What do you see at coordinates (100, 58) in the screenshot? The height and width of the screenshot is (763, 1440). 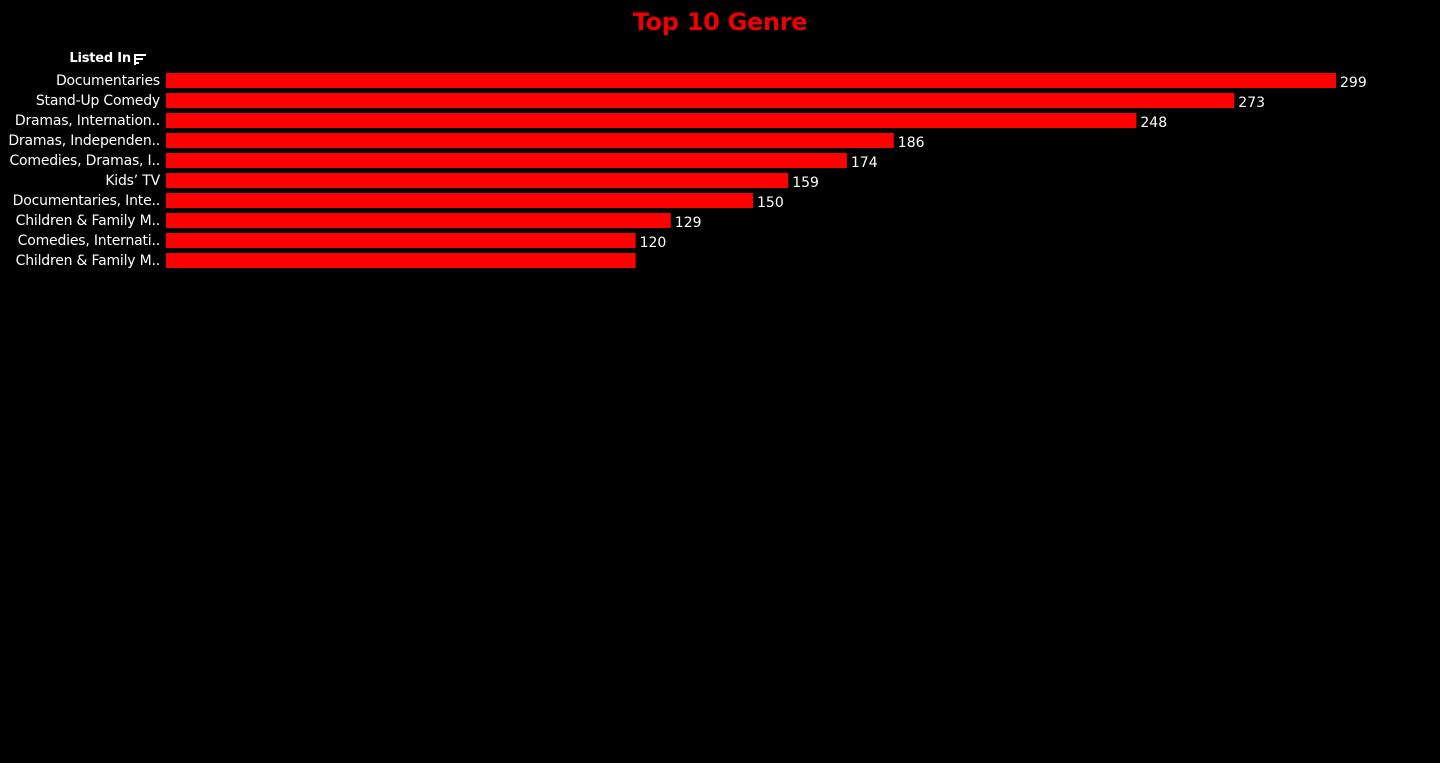 I see `column-header-listed-in: Listed In` at bounding box center [100, 58].